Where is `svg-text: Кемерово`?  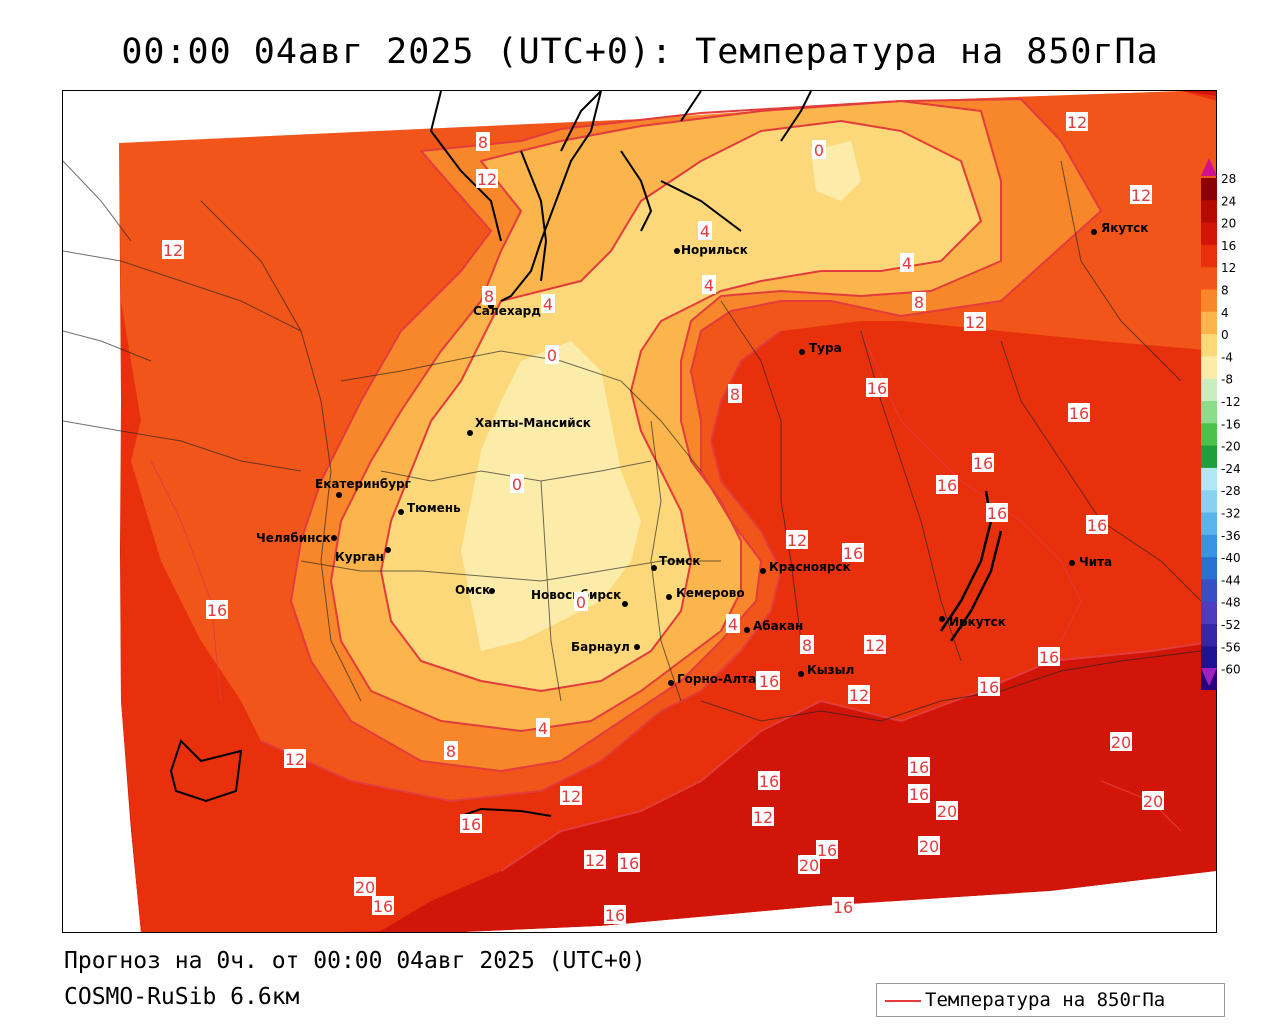
svg-text: Кемерово is located at coordinates (710, 593).